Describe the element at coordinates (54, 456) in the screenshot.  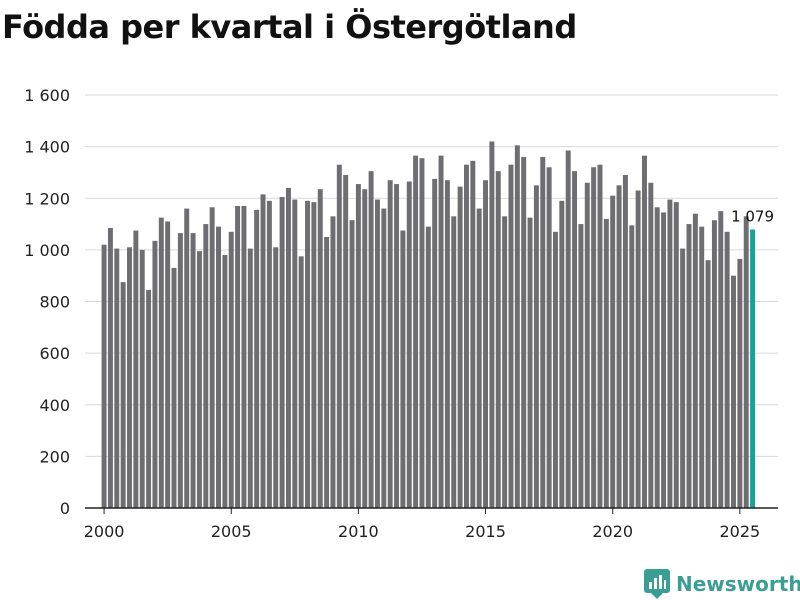
I see `y-tick-label: 200` at that location.